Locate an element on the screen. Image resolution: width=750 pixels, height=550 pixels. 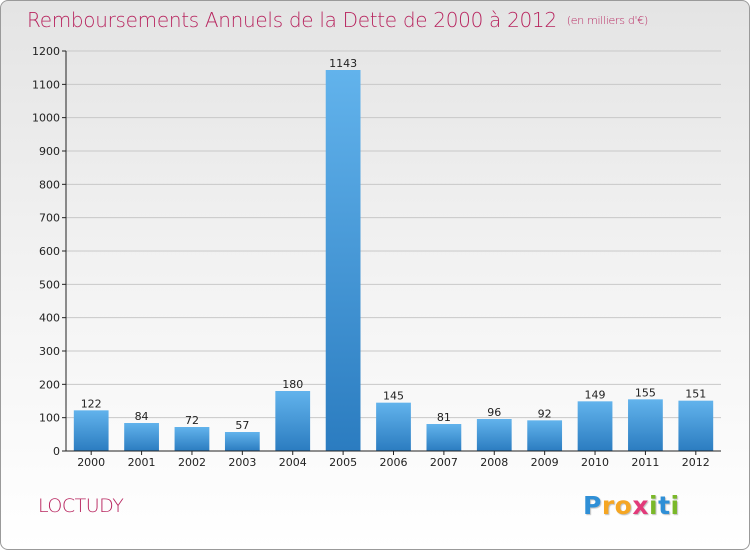
logo-letter: P is located at coordinates (592, 505).